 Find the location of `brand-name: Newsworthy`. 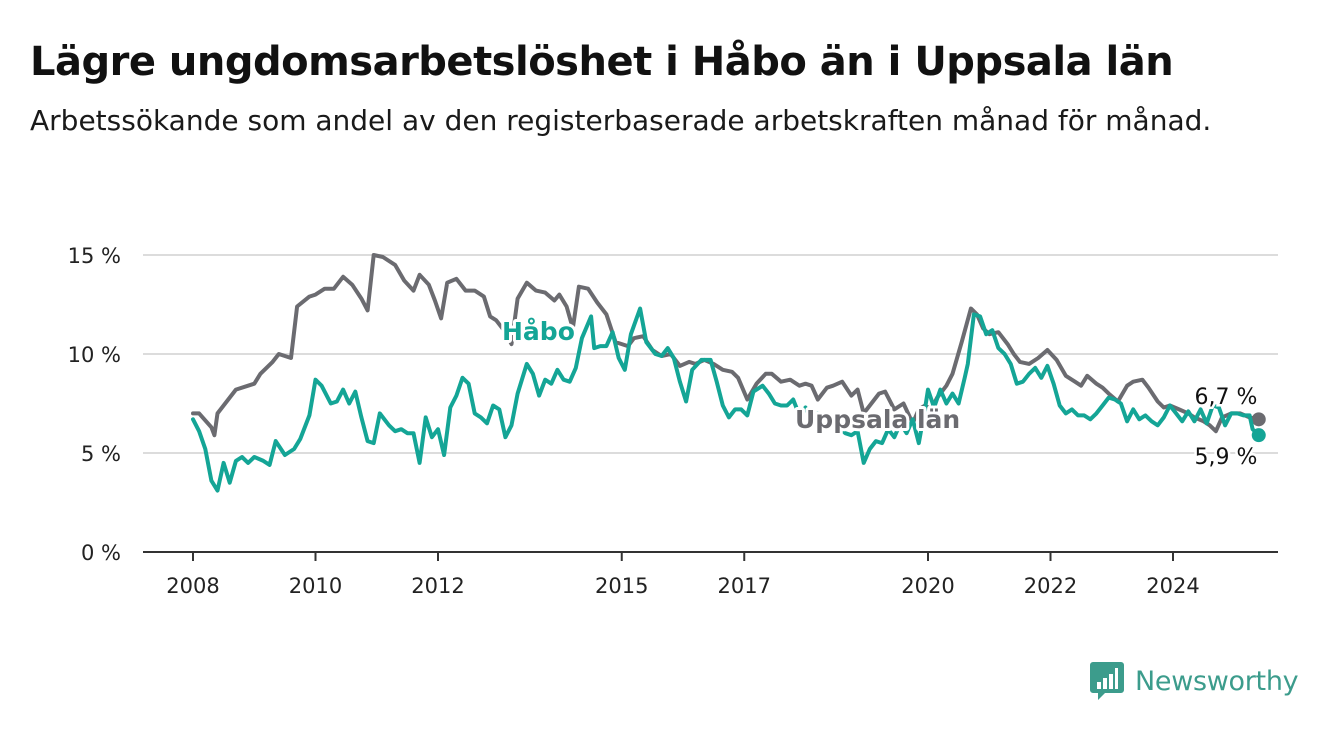

brand-name: Newsworthy is located at coordinates (1217, 681).